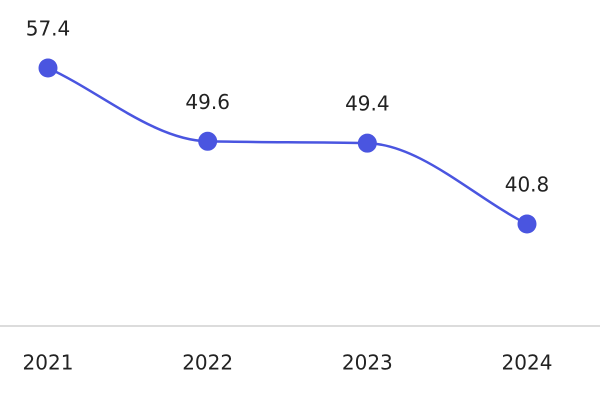 The width and height of the screenshot is (600, 403). Describe the element at coordinates (207, 363) in the screenshot. I see `x-tick-label: 2022` at that location.